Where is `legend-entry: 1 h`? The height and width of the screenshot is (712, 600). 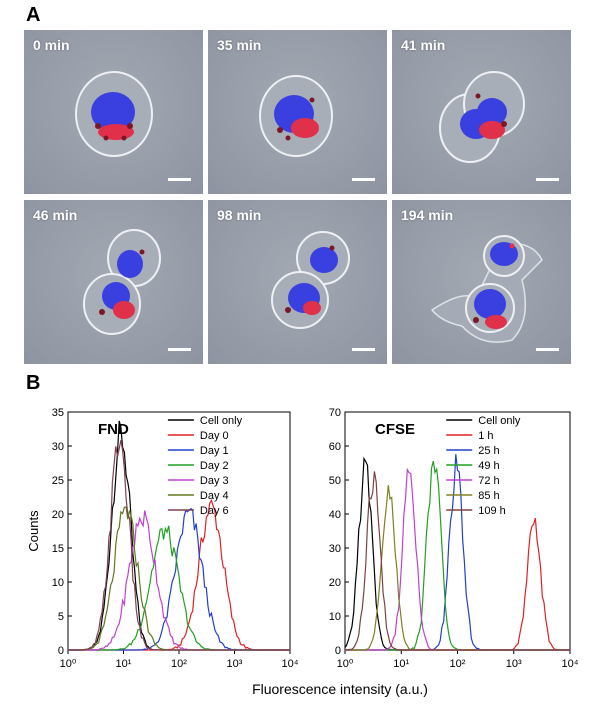 legend-entry: 1 h is located at coordinates (485, 436).